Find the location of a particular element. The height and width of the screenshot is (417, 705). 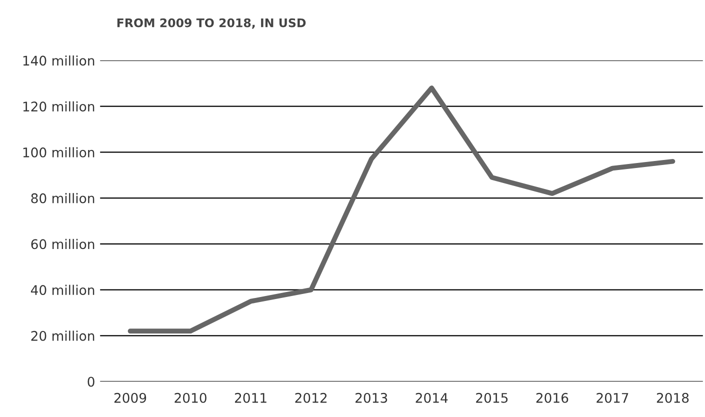

x-tick-label: 2014 is located at coordinates (432, 397).